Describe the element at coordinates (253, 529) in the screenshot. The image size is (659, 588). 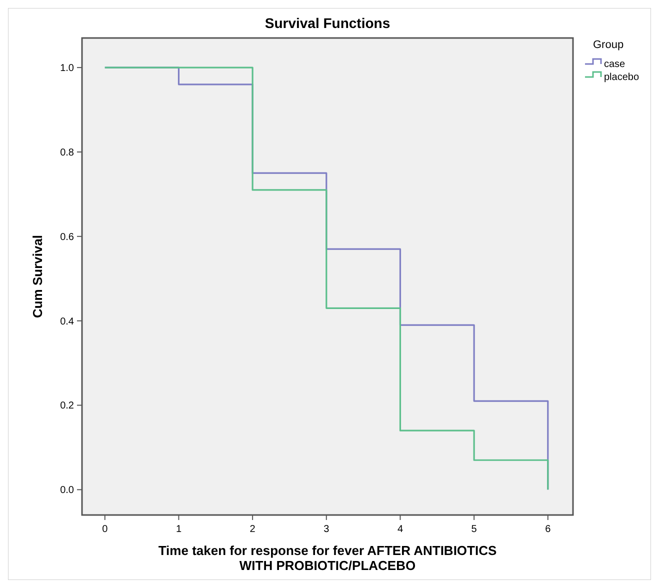
I see `x-tick-label: 2` at that location.